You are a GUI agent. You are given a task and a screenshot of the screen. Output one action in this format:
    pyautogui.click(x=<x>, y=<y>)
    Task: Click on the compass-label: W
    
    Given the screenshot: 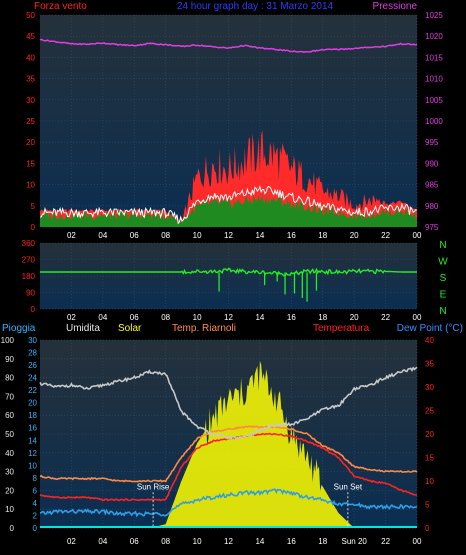 What is the action you would take?
    pyautogui.click(x=443, y=262)
    